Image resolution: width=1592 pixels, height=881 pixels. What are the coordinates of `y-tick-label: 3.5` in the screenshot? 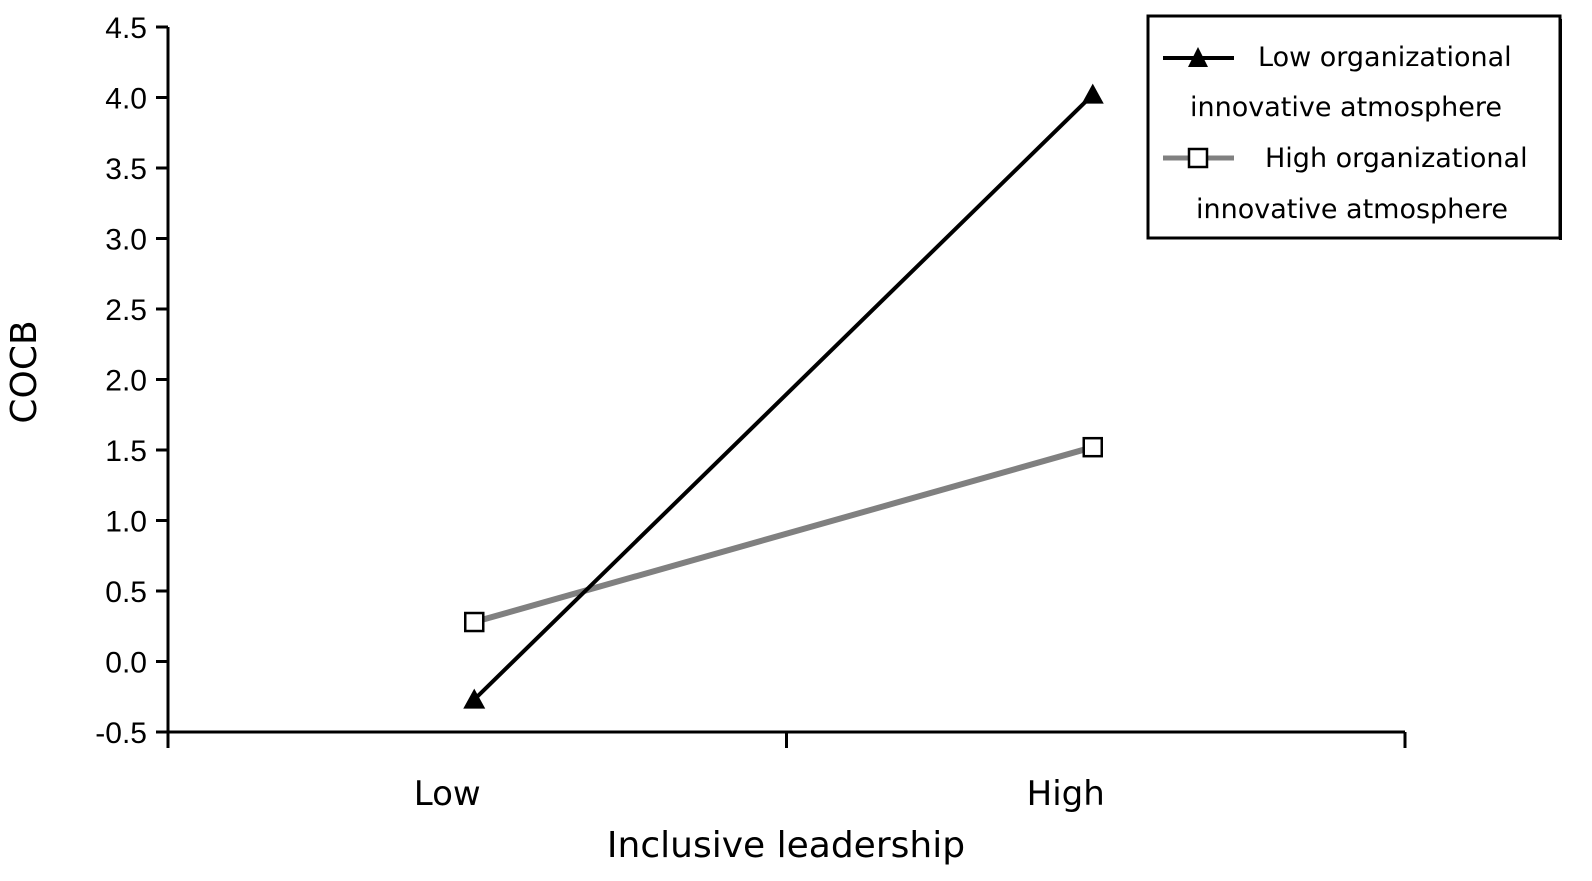 It's located at (126, 169).